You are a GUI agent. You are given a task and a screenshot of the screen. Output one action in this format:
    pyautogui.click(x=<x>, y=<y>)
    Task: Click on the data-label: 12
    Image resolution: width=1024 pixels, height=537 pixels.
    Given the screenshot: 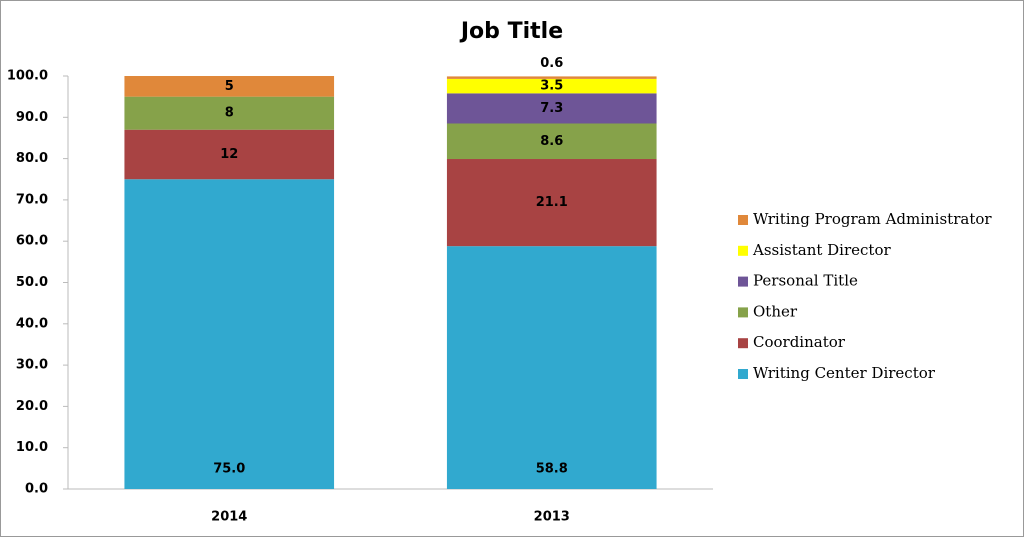 What is the action you would take?
    pyautogui.click(x=229, y=154)
    